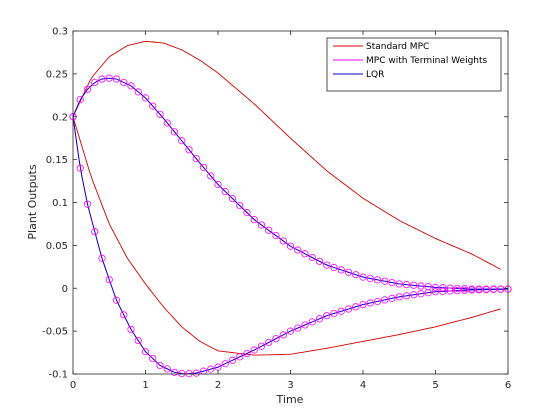 This screenshot has width=560, height=420. What do you see at coordinates (290, 399) in the screenshot?
I see `x-axis-label: Time` at bounding box center [290, 399].